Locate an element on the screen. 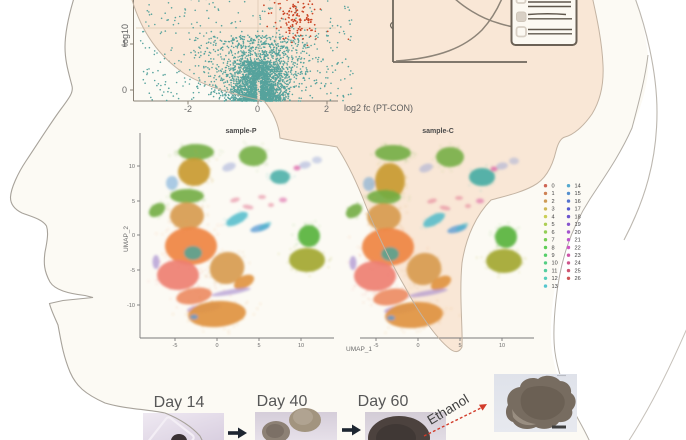  svg-text: 6 is located at coordinates (553, 233).